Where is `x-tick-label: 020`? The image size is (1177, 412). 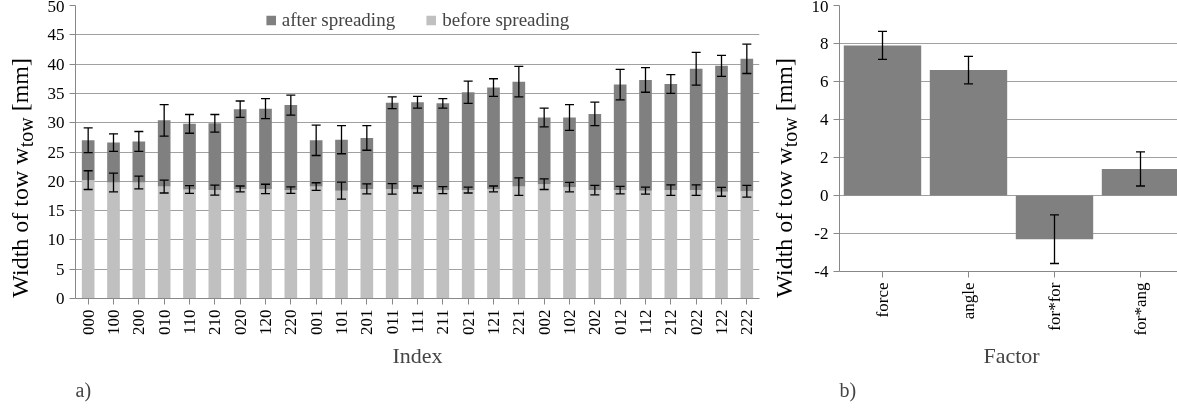 x-tick-label: 020 is located at coordinates (240, 322).